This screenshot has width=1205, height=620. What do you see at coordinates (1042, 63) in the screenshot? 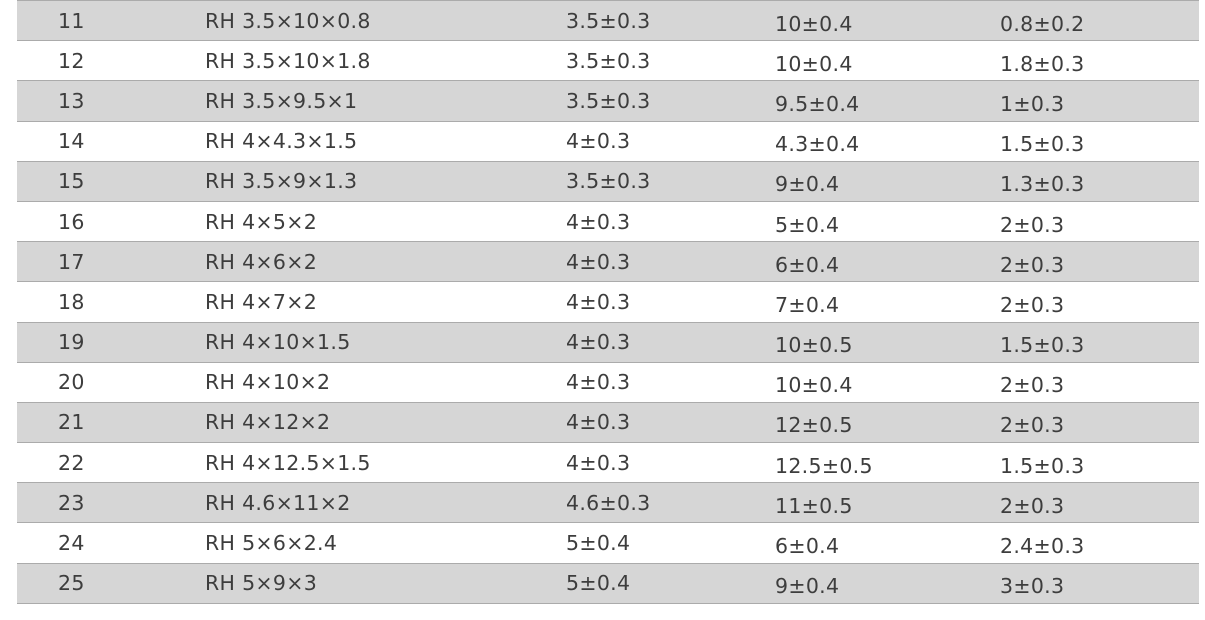
I see `dim-c-cell-text: 1.8±0.3` at bounding box center [1042, 63].